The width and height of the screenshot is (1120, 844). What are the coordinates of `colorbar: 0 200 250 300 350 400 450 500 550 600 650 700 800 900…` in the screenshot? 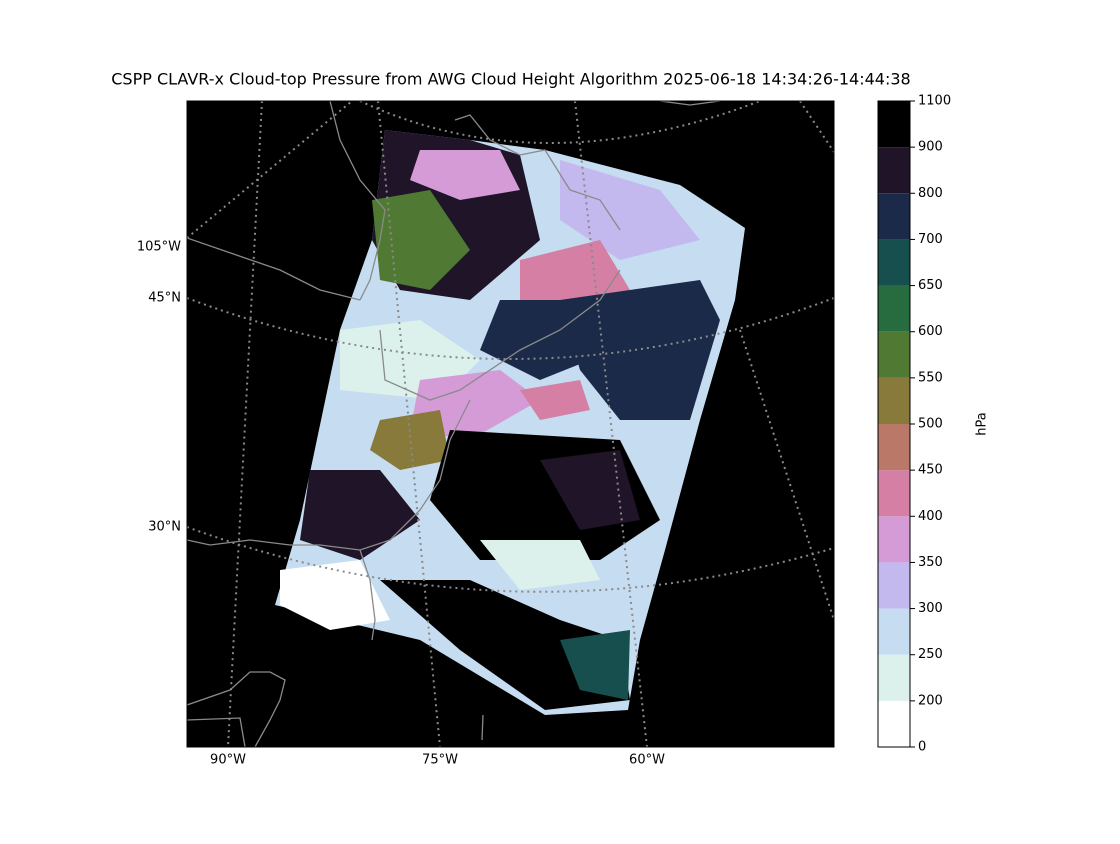 It's located at (914, 424).